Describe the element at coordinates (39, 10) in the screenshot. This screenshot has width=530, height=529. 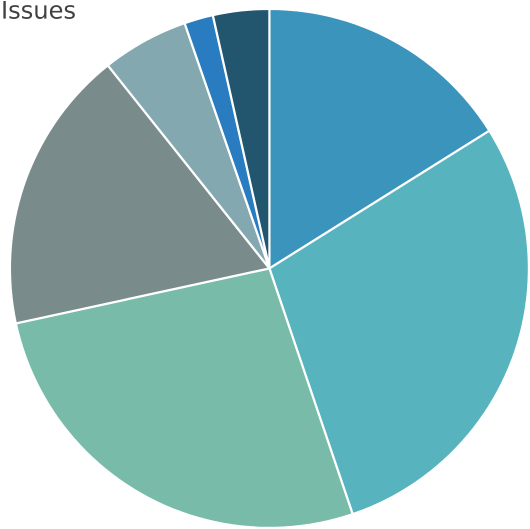
I see `text: Issues` at that location.